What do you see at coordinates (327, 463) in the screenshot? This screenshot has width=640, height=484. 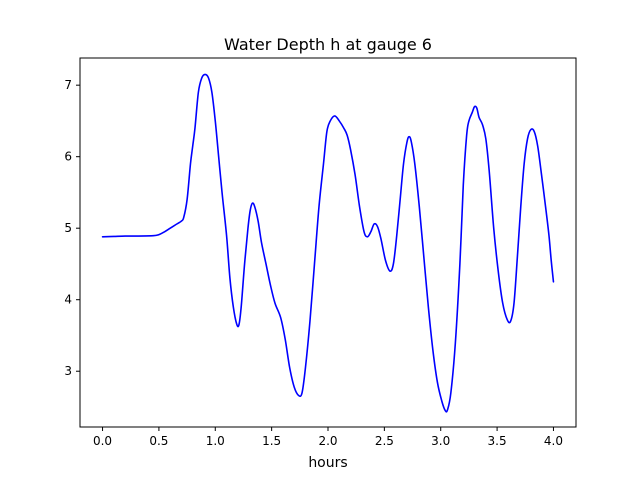 I see `x-axis-label: hours` at bounding box center [327, 463].